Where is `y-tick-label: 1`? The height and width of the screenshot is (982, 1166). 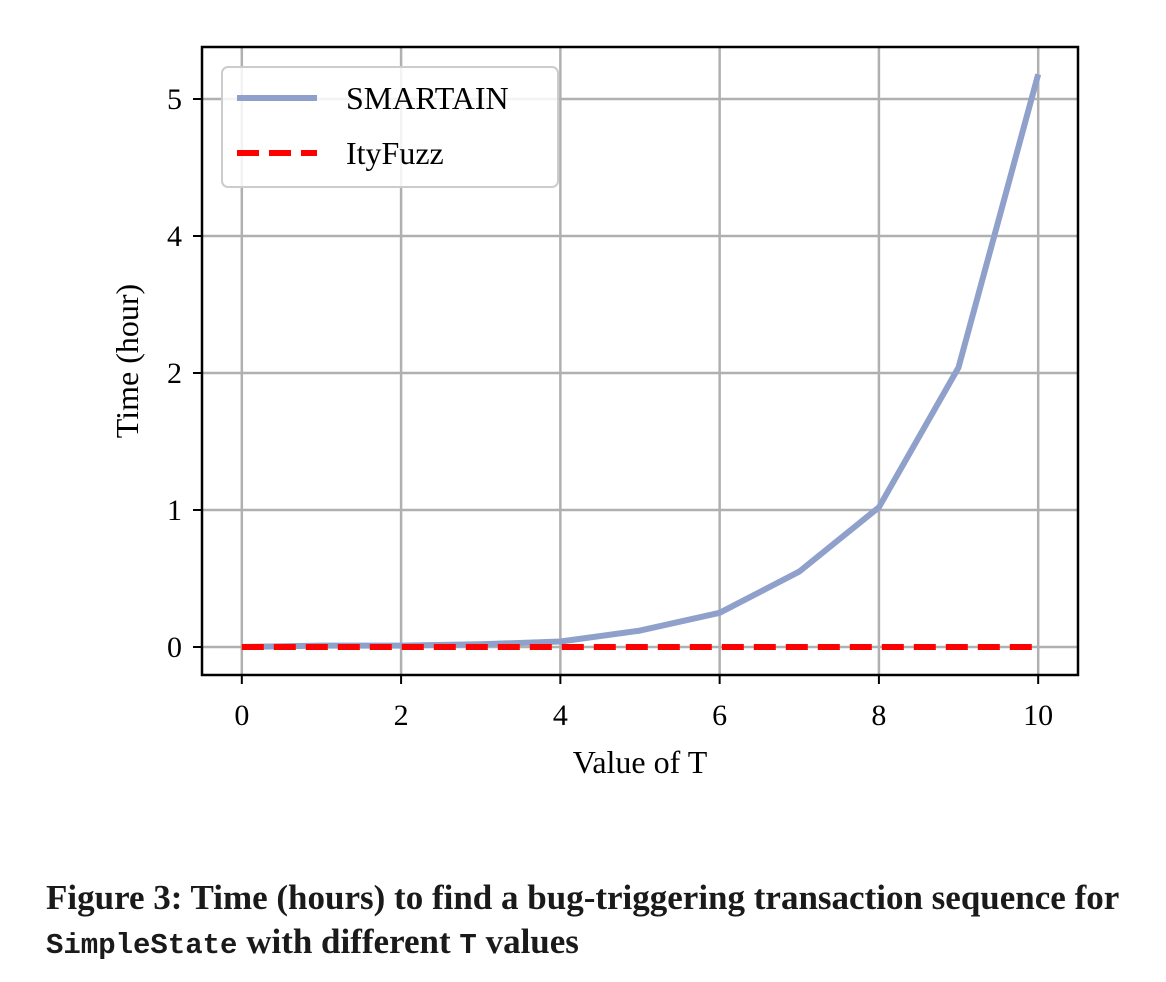
y-tick-label: 1 is located at coordinates (174, 510).